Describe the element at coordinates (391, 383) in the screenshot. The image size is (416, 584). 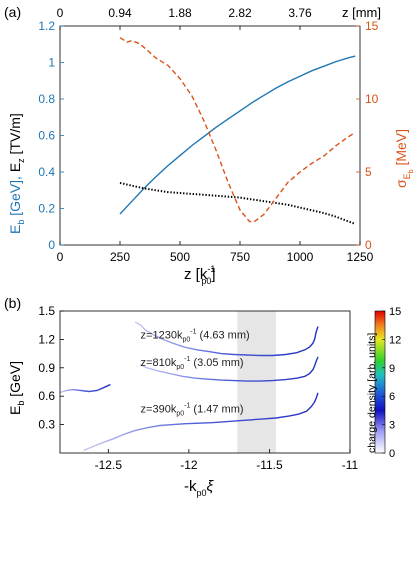
I see `colorbar-ticks: 0 3 6 9 12 15` at that location.